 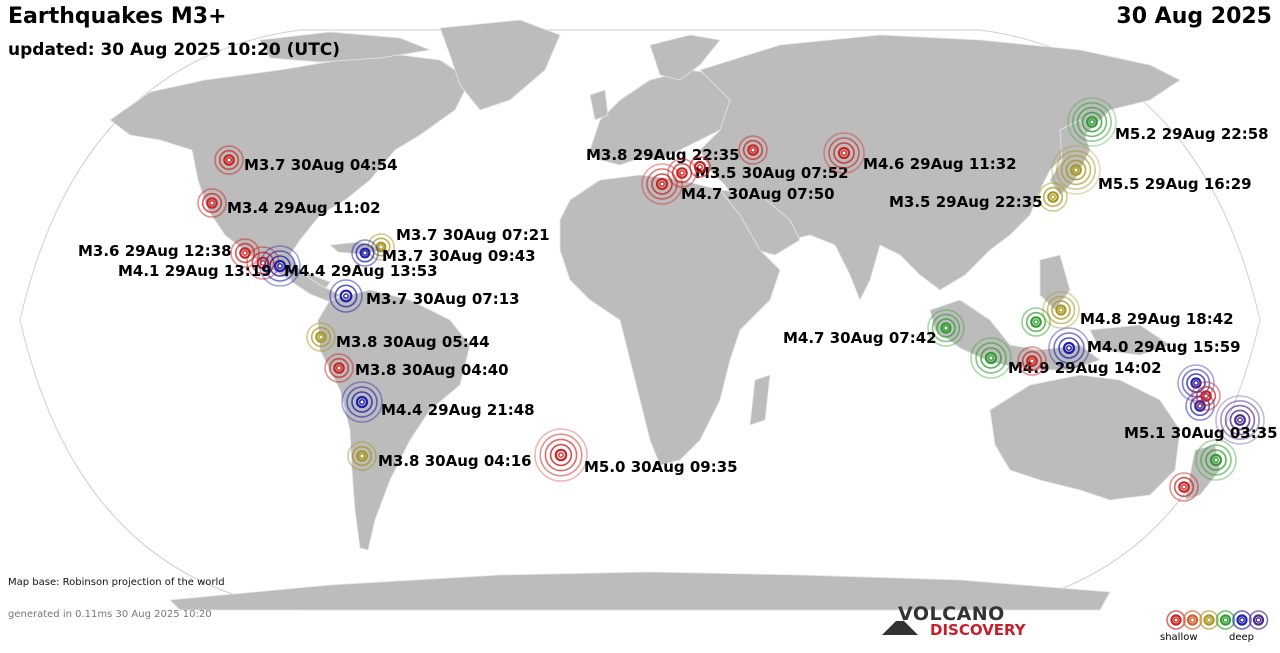 I want to click on earthquake-label: M3.4 29Aug 11:02, so click(x=304, y=208).